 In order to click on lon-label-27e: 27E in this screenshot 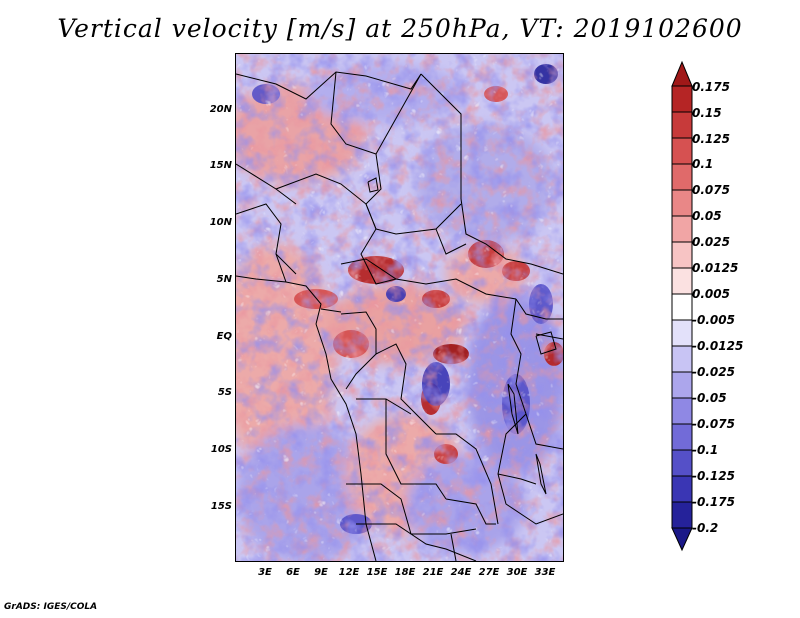, I will do `click(489, 572)`.